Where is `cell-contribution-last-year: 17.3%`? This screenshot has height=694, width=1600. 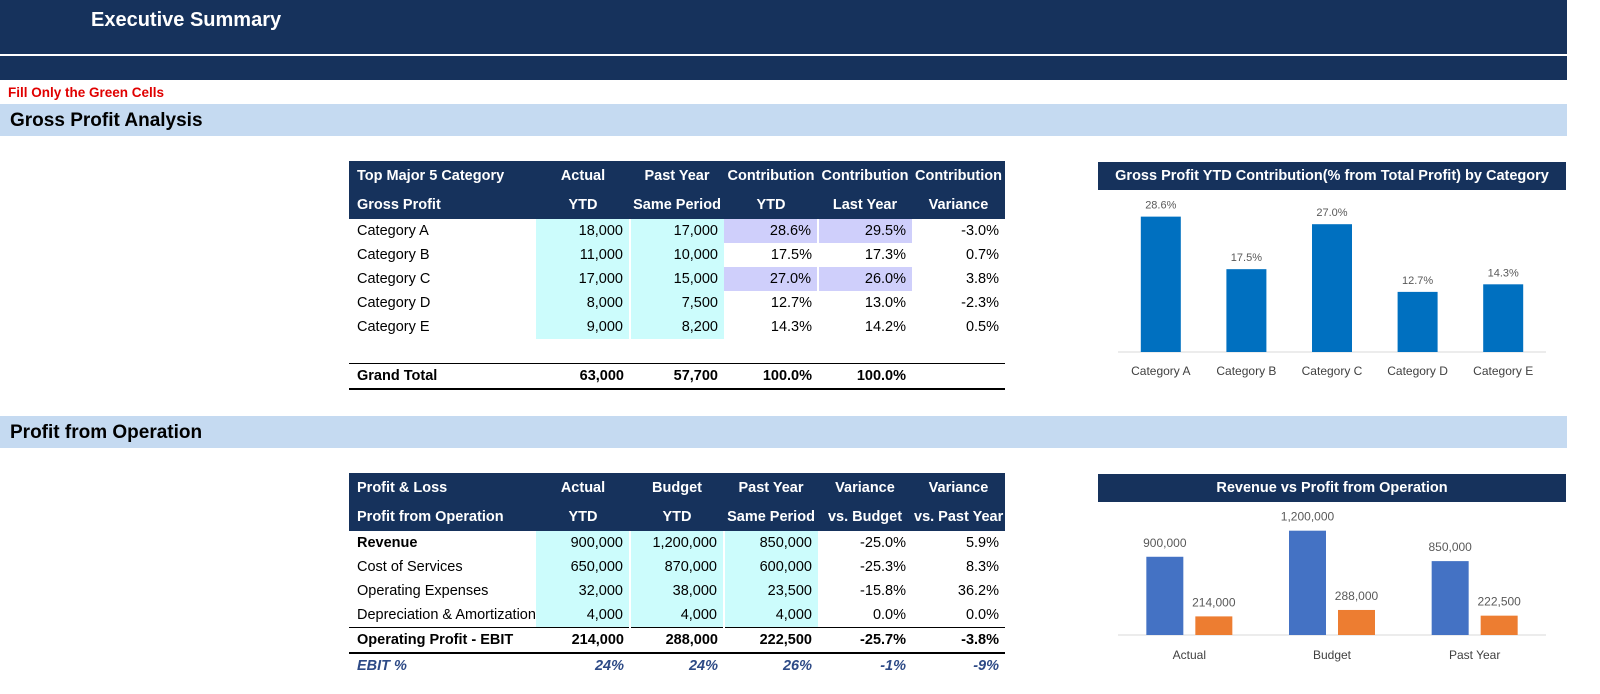 cell-contribution-last-year: 17.3% is located at coordinates (885, 255).